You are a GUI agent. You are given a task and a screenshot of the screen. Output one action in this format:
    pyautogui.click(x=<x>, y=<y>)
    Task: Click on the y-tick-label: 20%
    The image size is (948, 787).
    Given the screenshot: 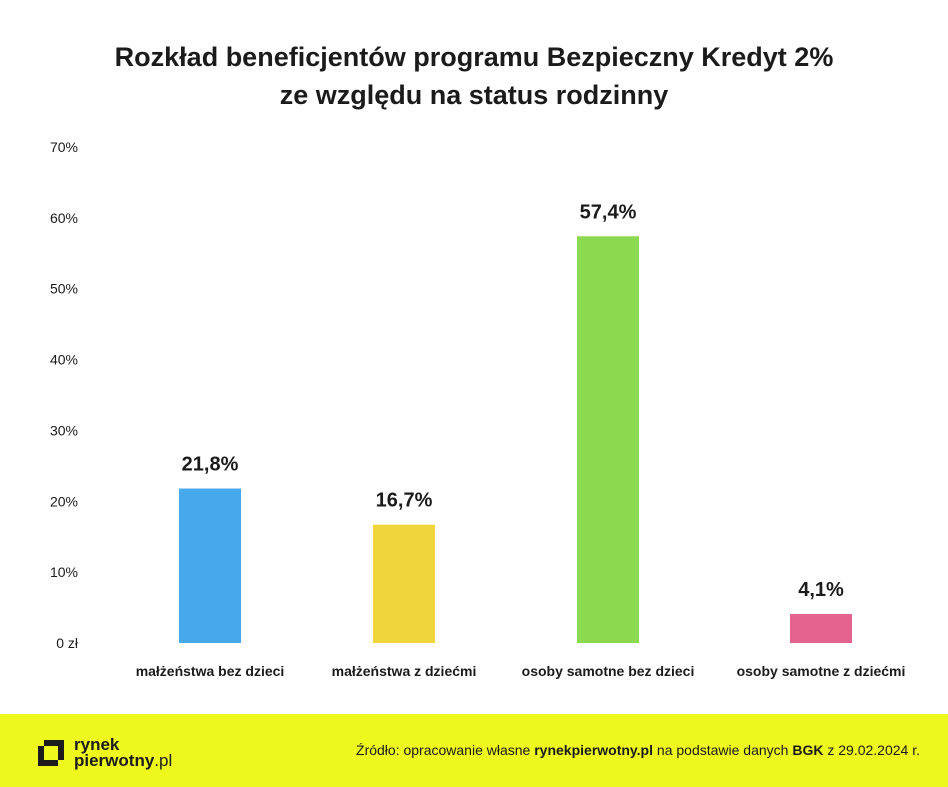 What is the action you would take?
    pyautogui.click(x=64, y=501)
    